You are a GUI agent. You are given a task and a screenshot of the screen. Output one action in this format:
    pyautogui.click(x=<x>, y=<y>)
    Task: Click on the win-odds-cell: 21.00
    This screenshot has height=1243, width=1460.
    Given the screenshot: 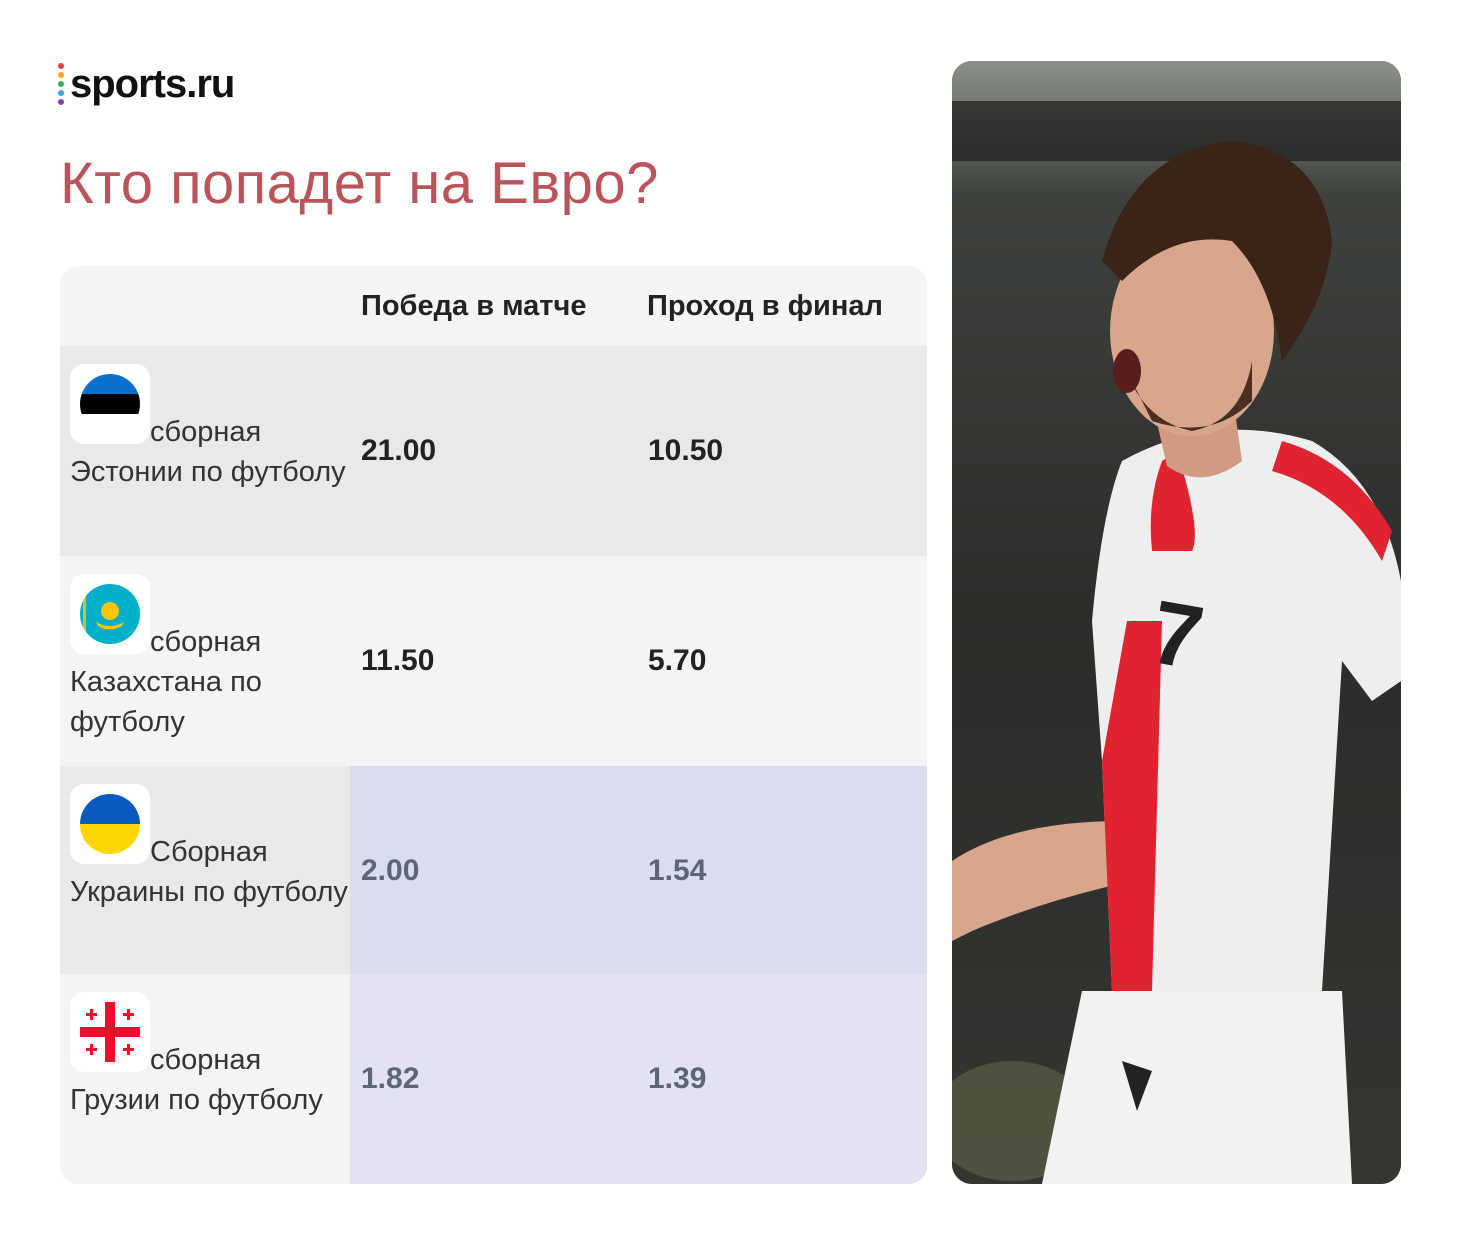 What is the action you would take?
    pyautogui.click(x=493, y=451)
    